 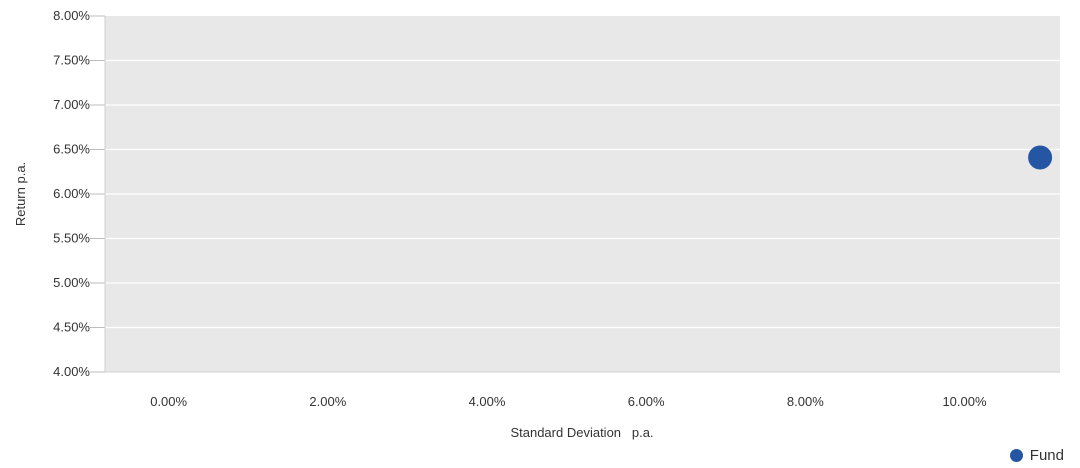 I want to click on x-tick-label: 0.00%, so click(x=168, y=401).